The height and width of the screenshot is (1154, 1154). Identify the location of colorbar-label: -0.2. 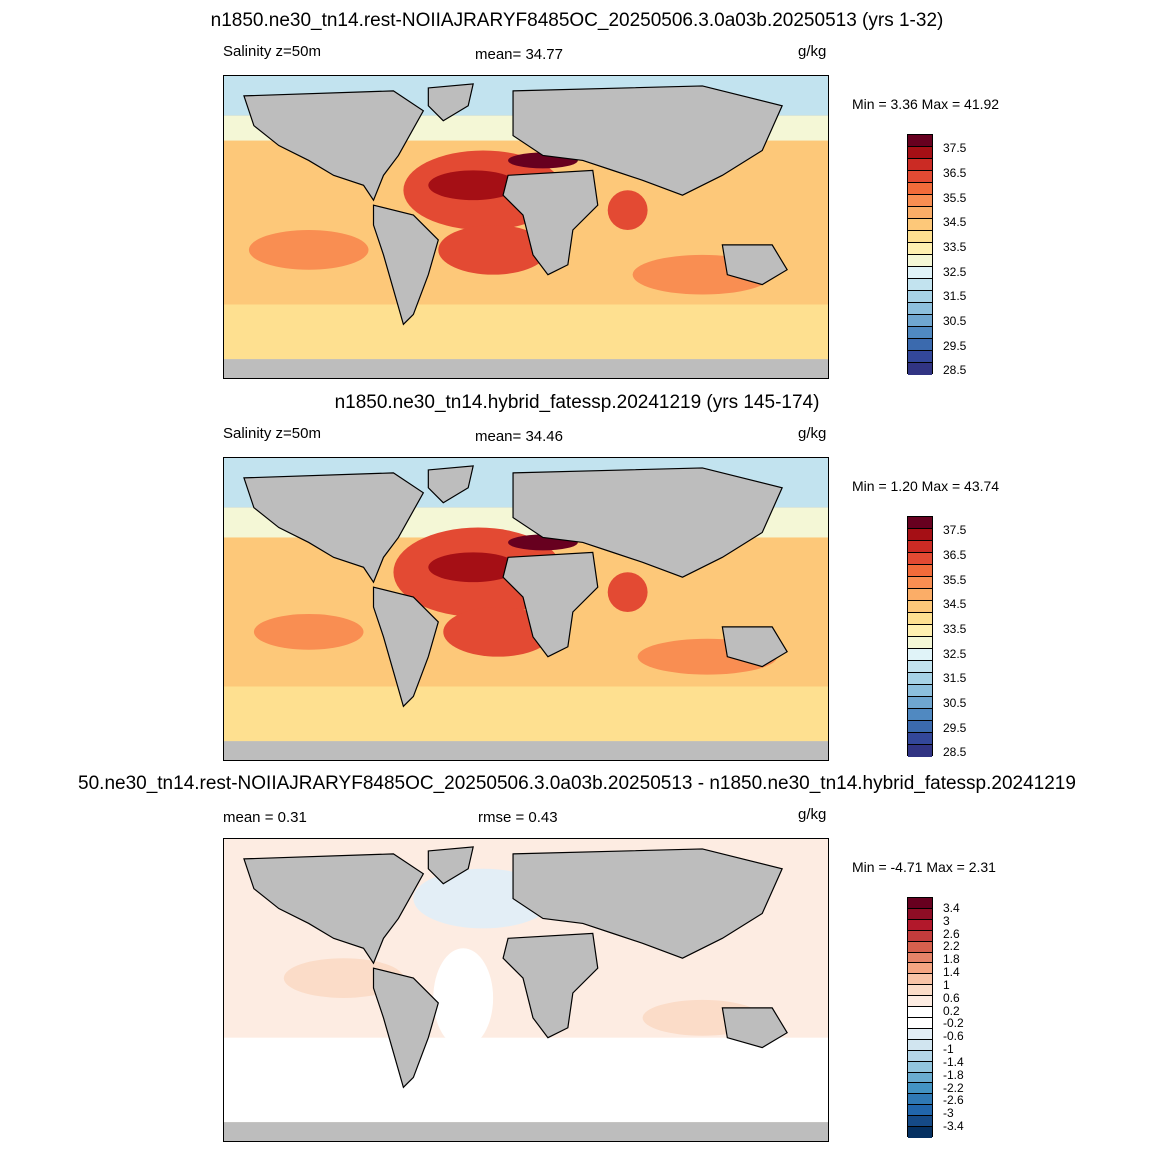
(953, 1023).